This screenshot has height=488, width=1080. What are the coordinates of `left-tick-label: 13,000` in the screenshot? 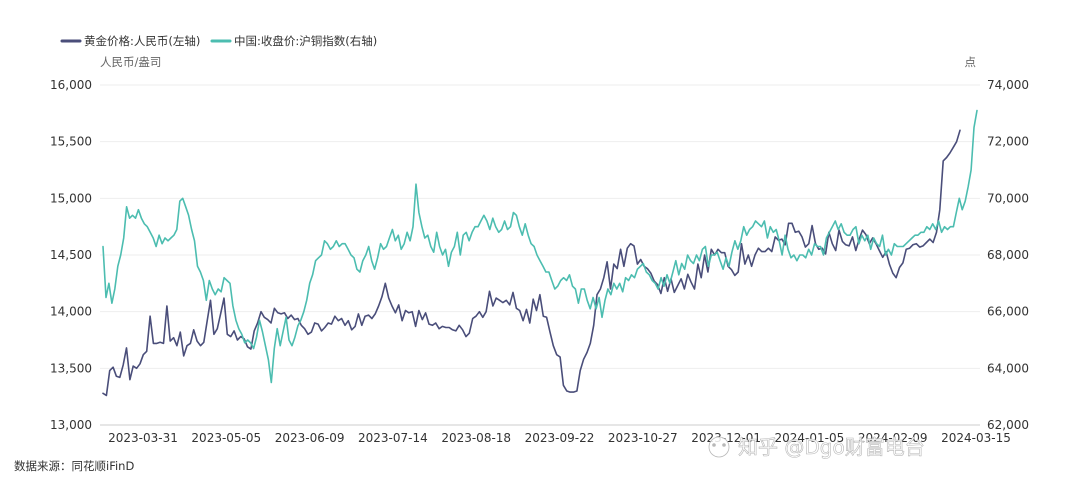 It's located at (71, 425).